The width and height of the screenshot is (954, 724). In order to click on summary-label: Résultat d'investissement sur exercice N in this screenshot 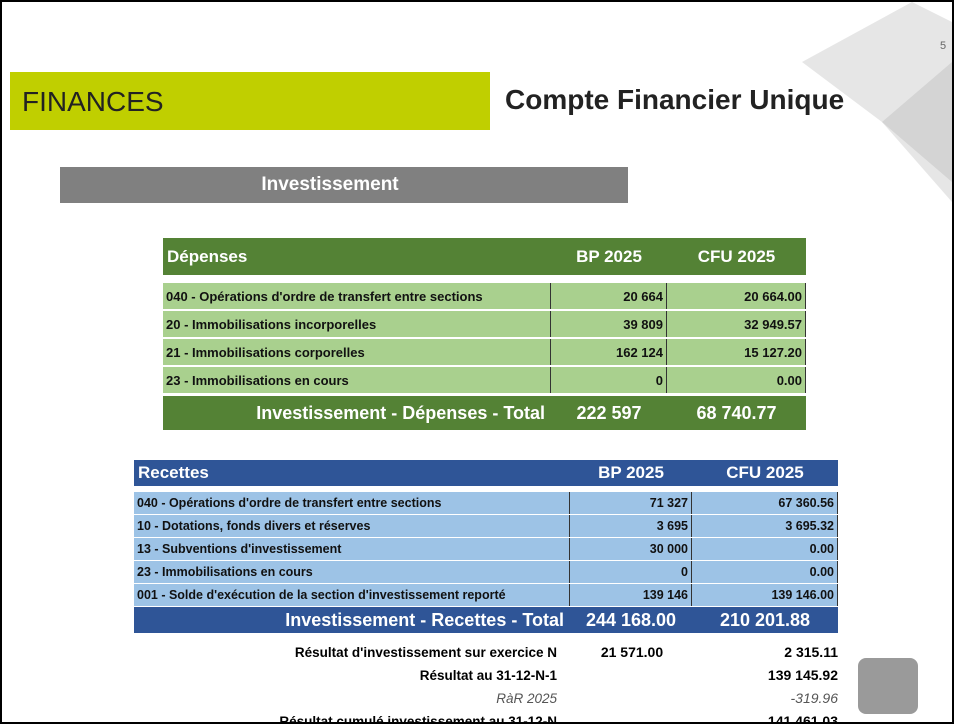, I will do `click(425, 652)`.